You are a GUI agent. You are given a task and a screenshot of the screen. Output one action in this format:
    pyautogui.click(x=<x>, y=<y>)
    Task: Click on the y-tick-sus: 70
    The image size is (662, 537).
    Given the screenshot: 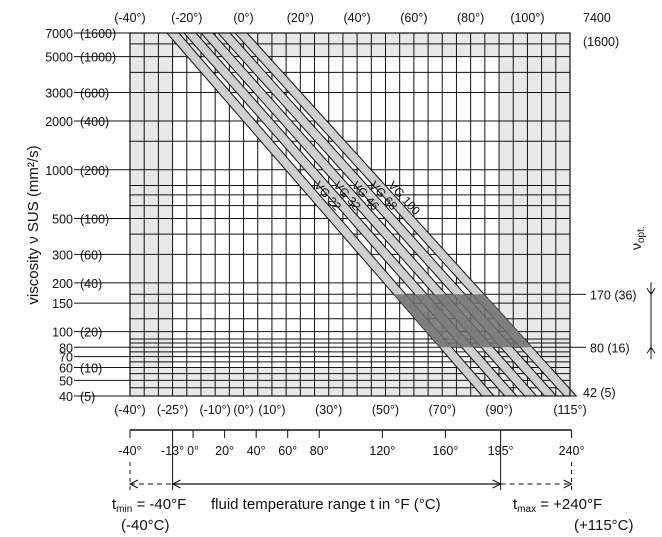 What is the action you would take?
    pyautogui.click(x=66, y=358)
    